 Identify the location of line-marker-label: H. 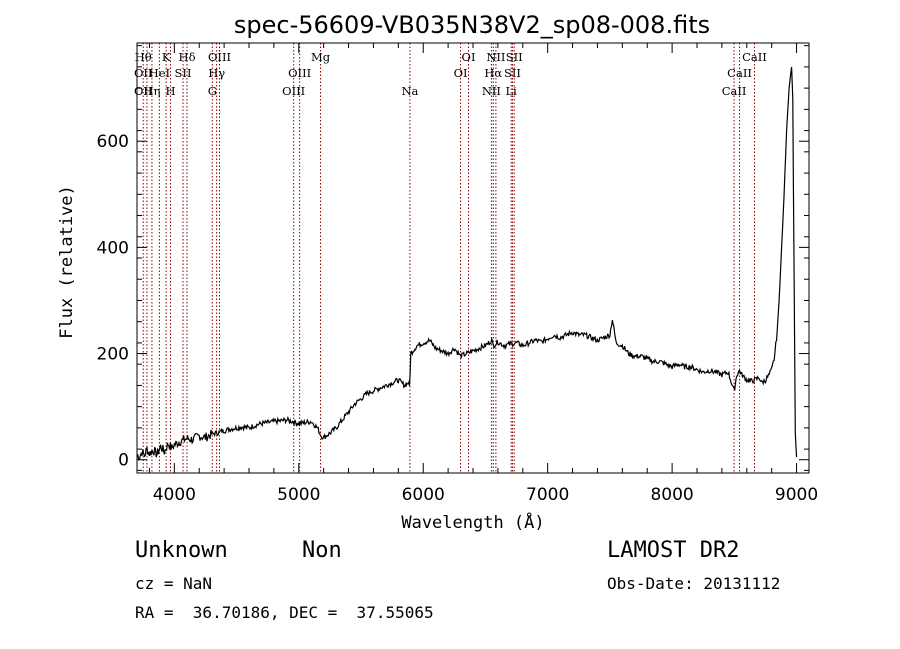
(170, 91).